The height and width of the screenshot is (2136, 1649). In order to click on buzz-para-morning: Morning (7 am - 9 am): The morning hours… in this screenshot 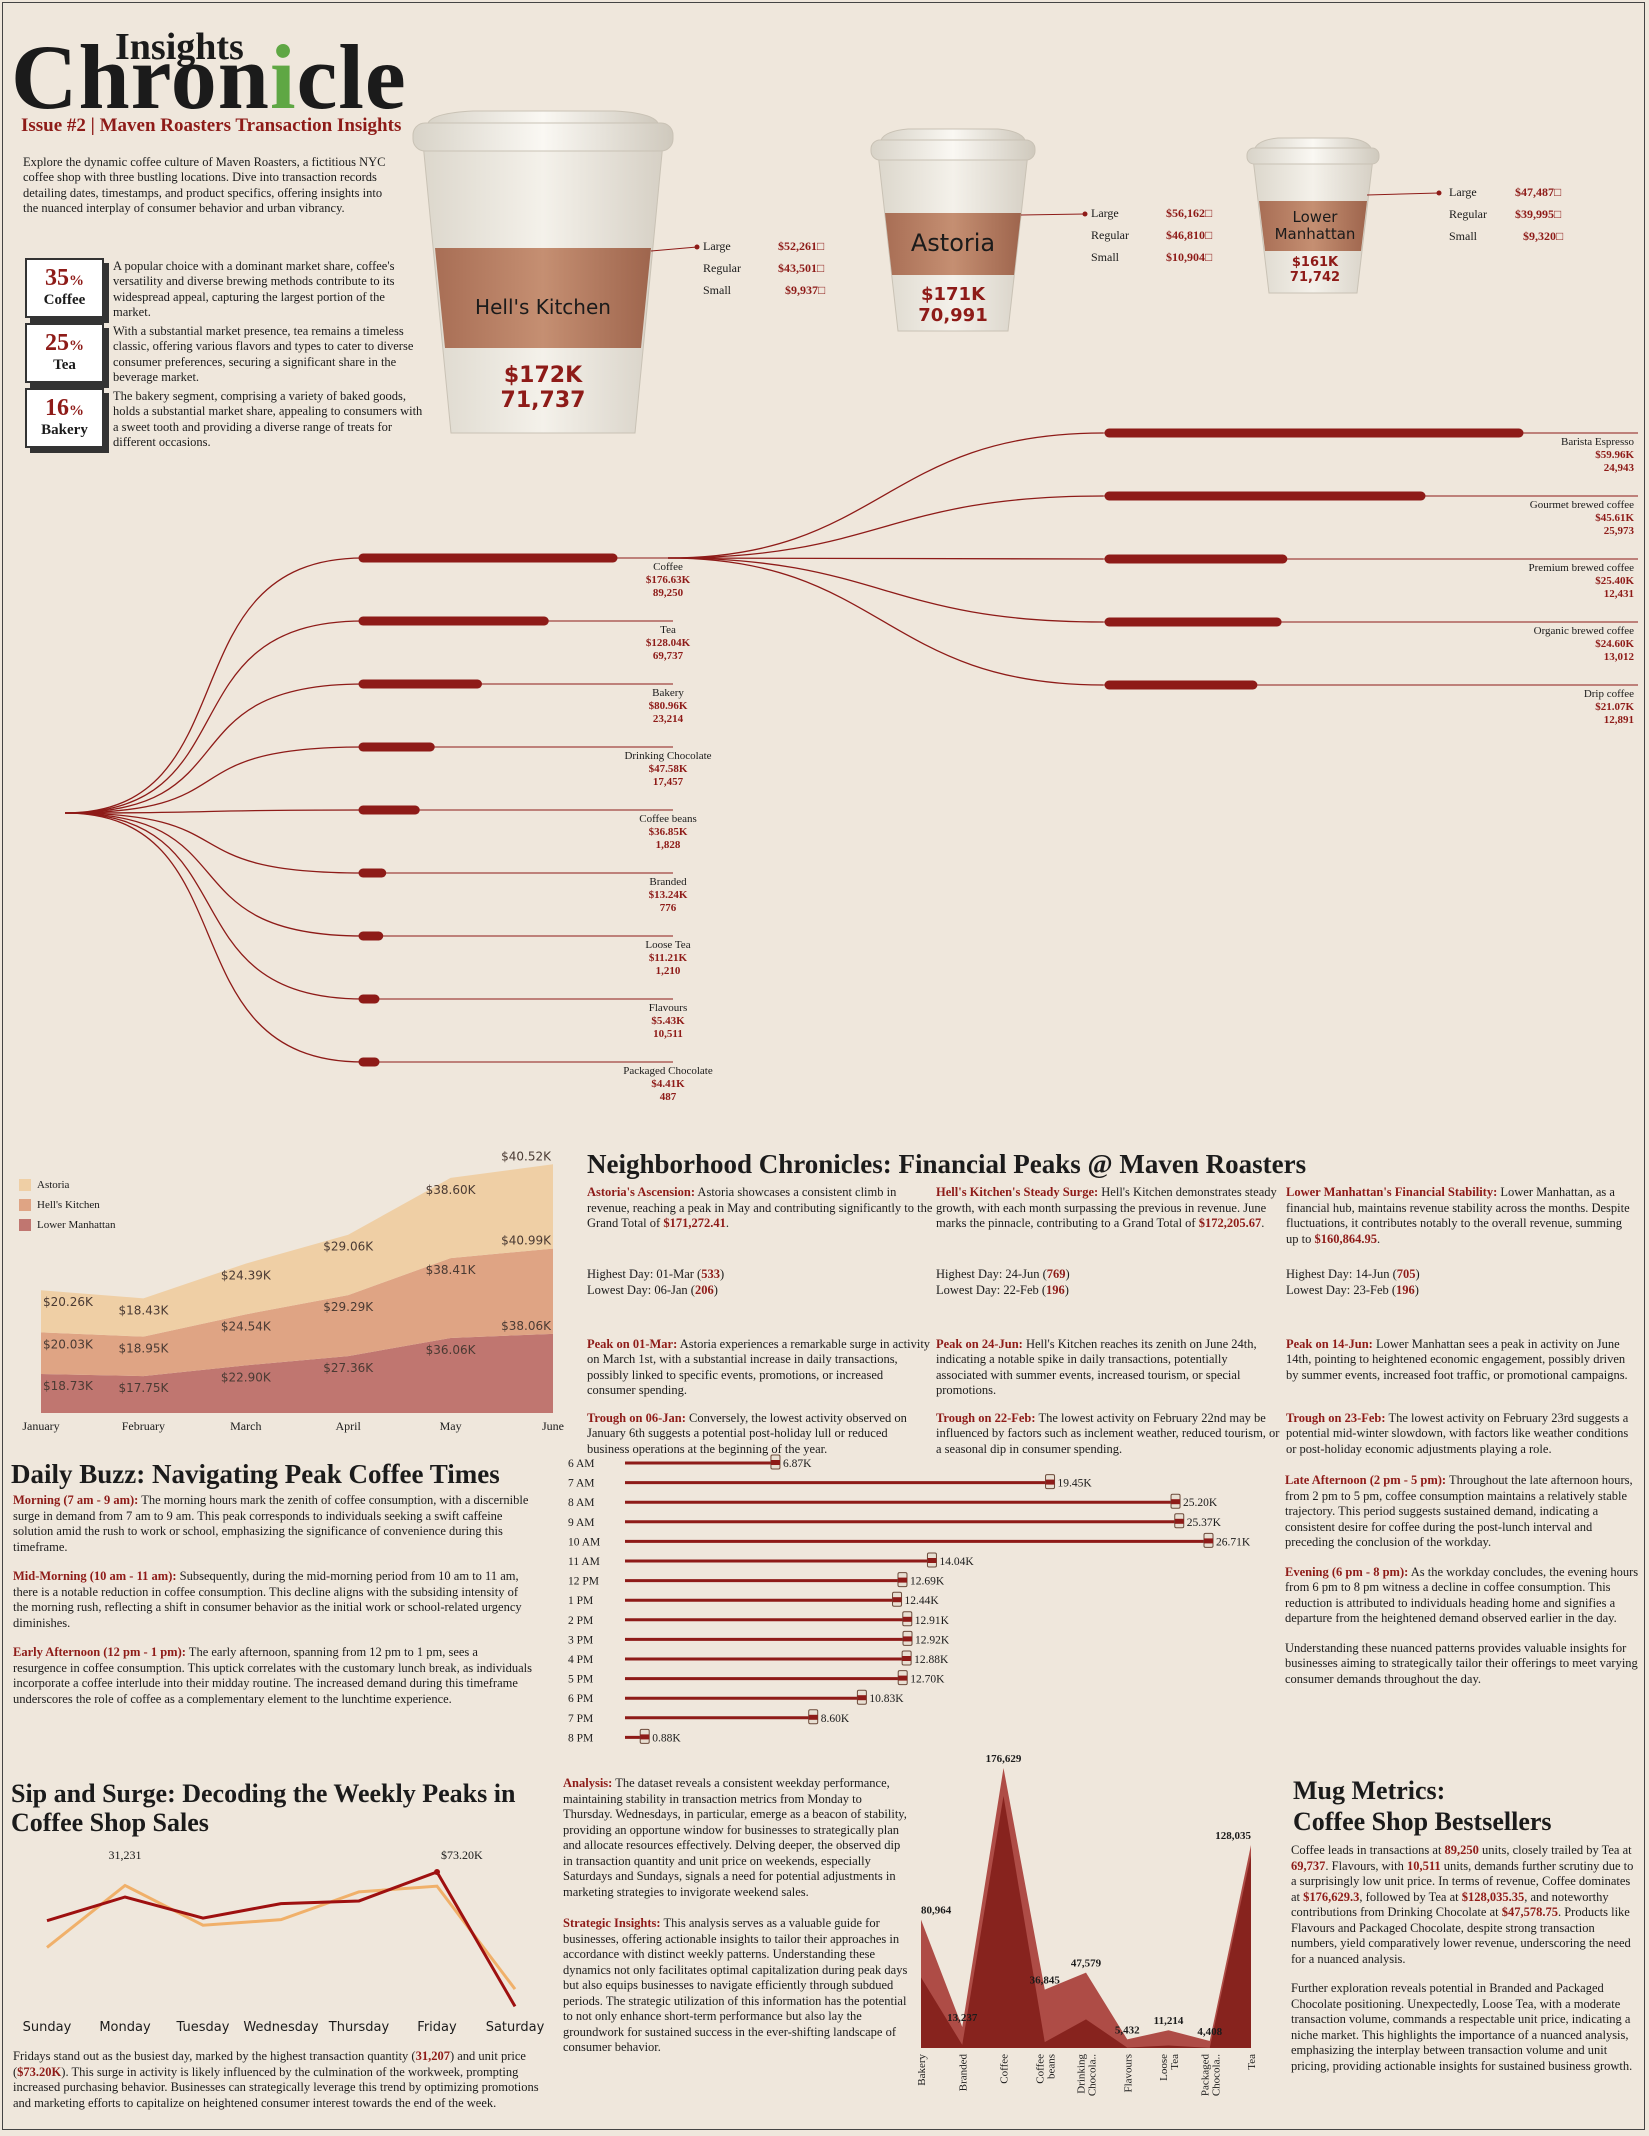, I will do `click(271, 1523)`.